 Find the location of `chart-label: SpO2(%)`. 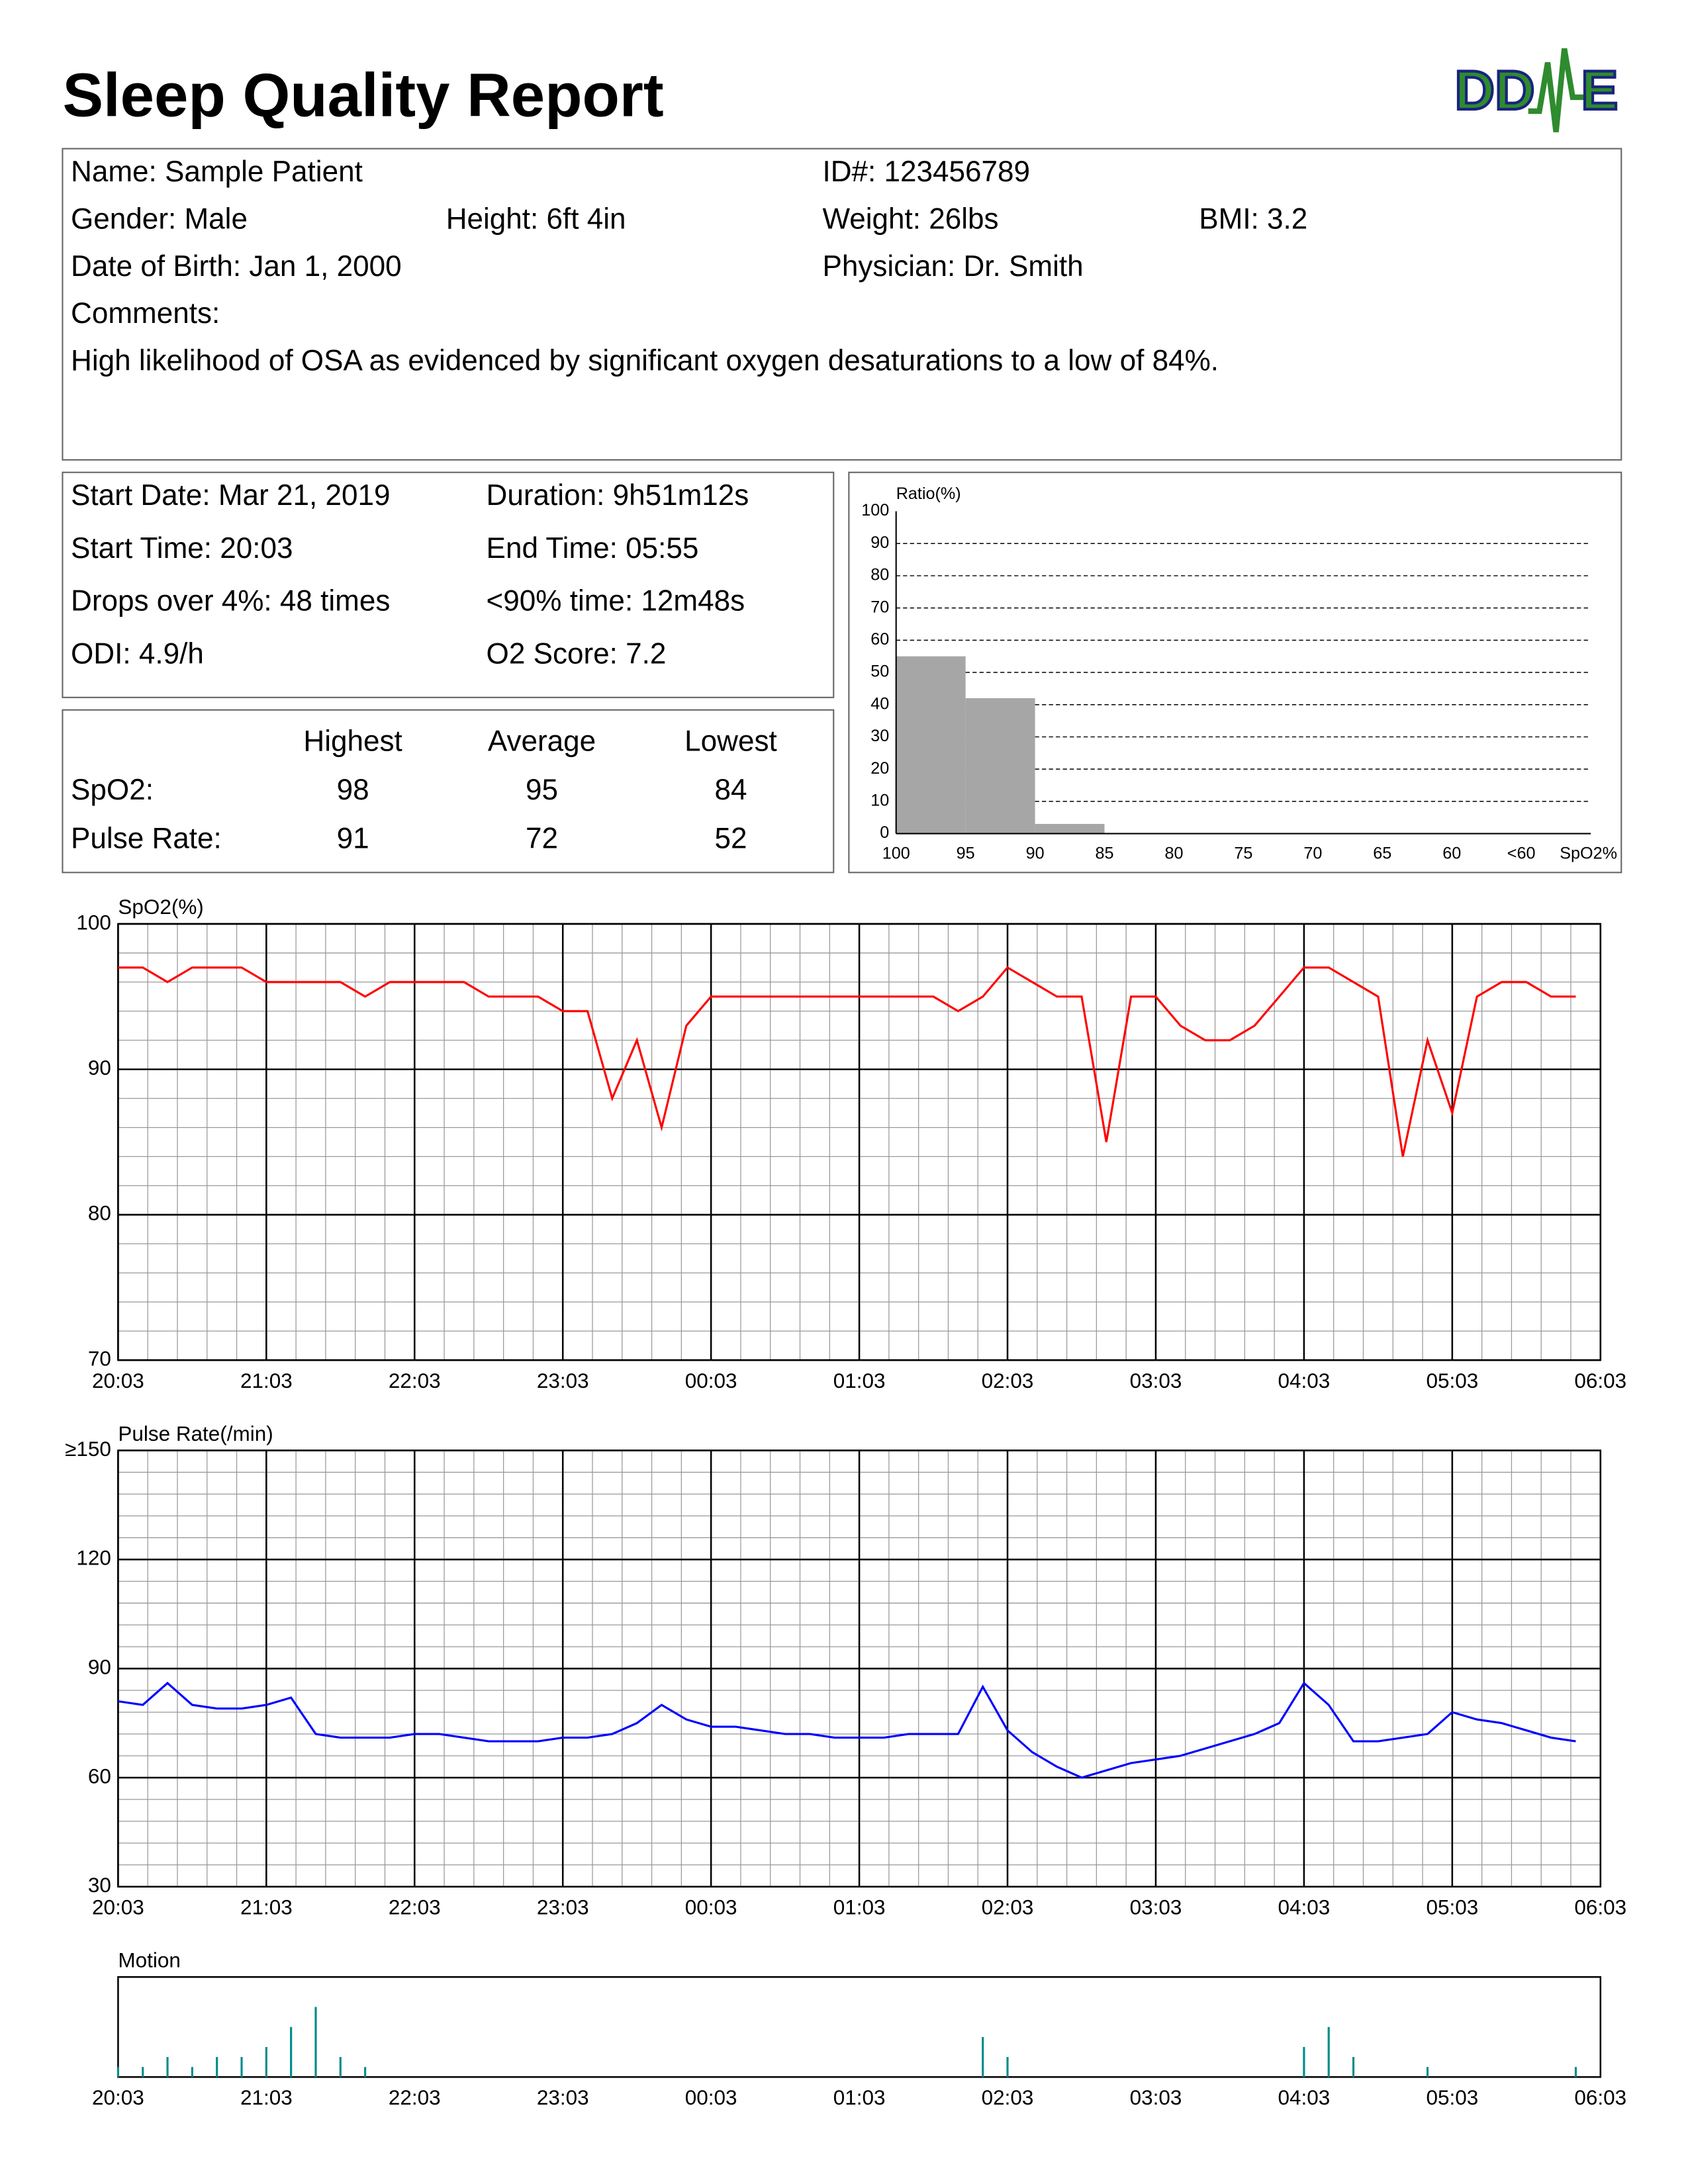

chart-label: SpO2(%) is located at coordinates (160, 907).